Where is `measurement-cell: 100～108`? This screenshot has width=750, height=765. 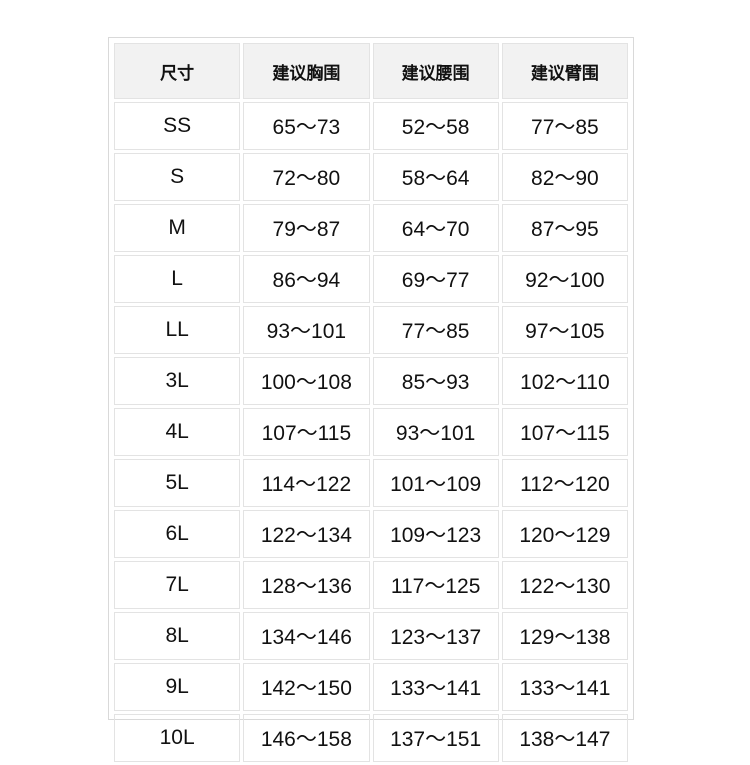 measurement-cell: 100～108 is located at coordinates (306, 381).